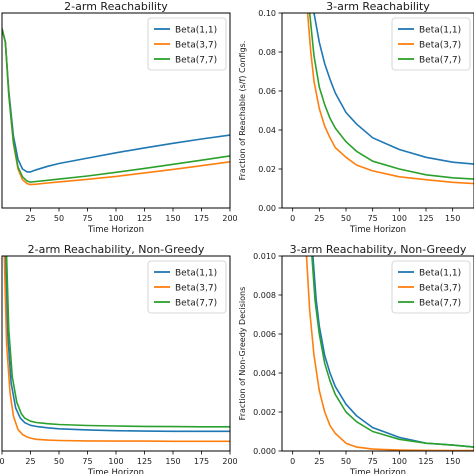  What do you see at coordinates (116, 6) in the screenshot?
I see `chart-title: 2-arm Reachability` at bounding box center [116, 6].